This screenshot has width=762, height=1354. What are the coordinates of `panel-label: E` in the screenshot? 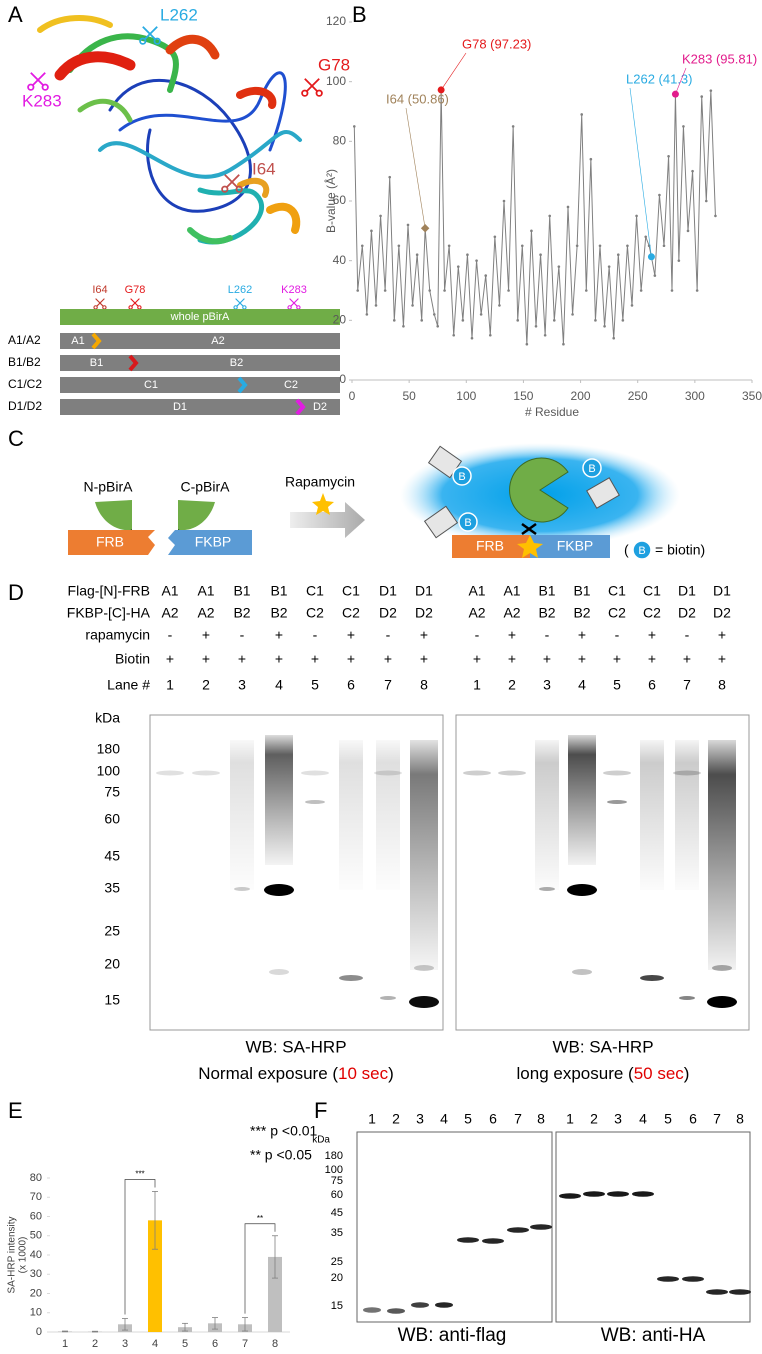 It's located at (15, 1110).